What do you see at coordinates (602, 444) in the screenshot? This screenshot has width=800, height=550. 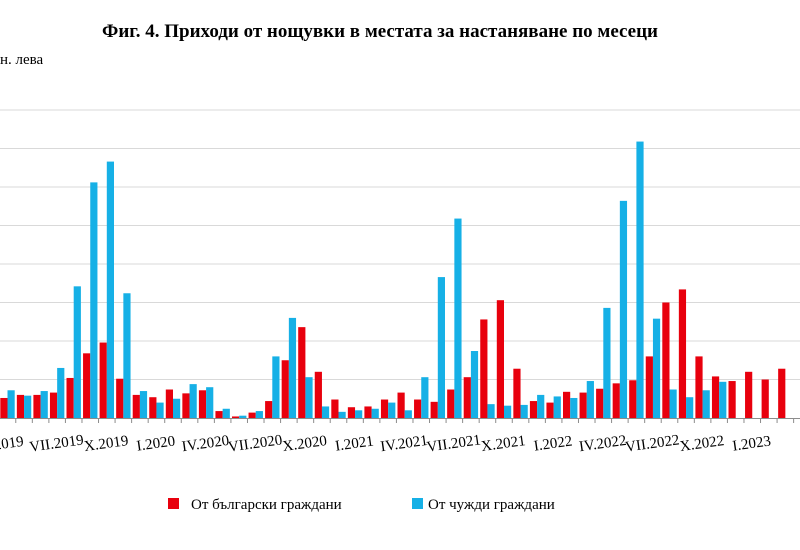 I see `x-tick-label: IV.2022` at bounding box center [602, 444].